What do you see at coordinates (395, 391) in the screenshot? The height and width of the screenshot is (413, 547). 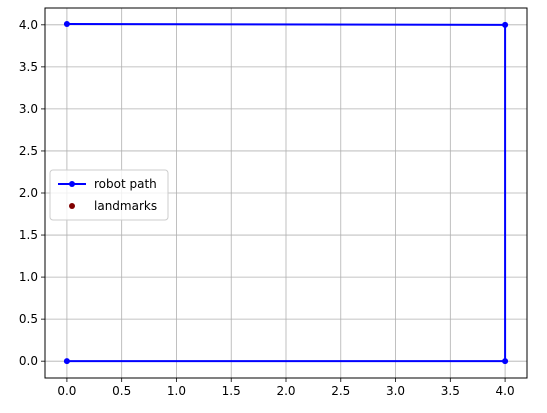 I see `x-tick-label: 3.0` at bounding box center [395, 391].